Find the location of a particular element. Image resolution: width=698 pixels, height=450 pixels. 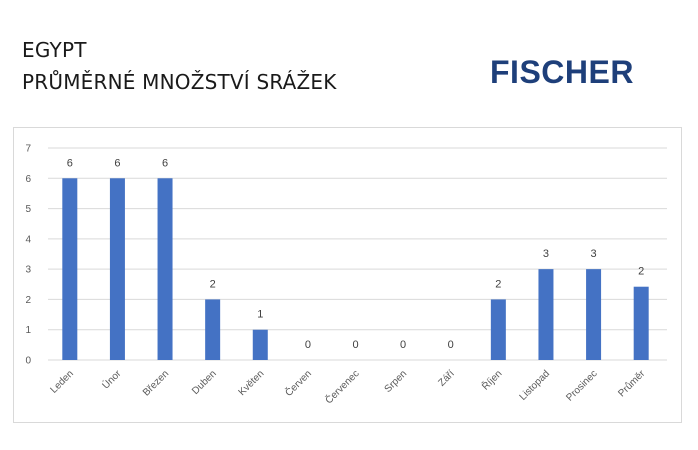

y-tick-label: 3 is located at coordinates (28, 270).